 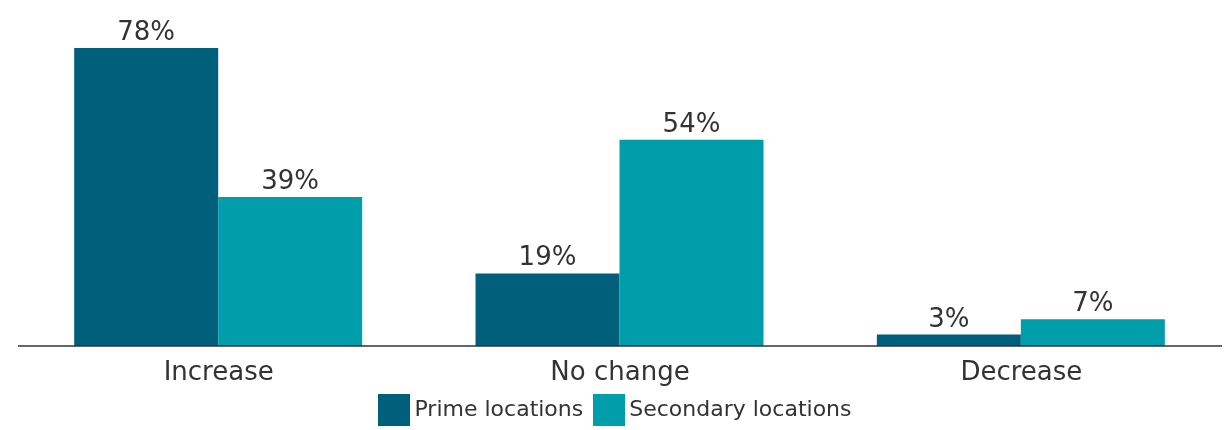 What do you see at coordinates (499, 408) in the screenshot?
I see `legend-label: Prime locations` at bounding box center [499, 408].